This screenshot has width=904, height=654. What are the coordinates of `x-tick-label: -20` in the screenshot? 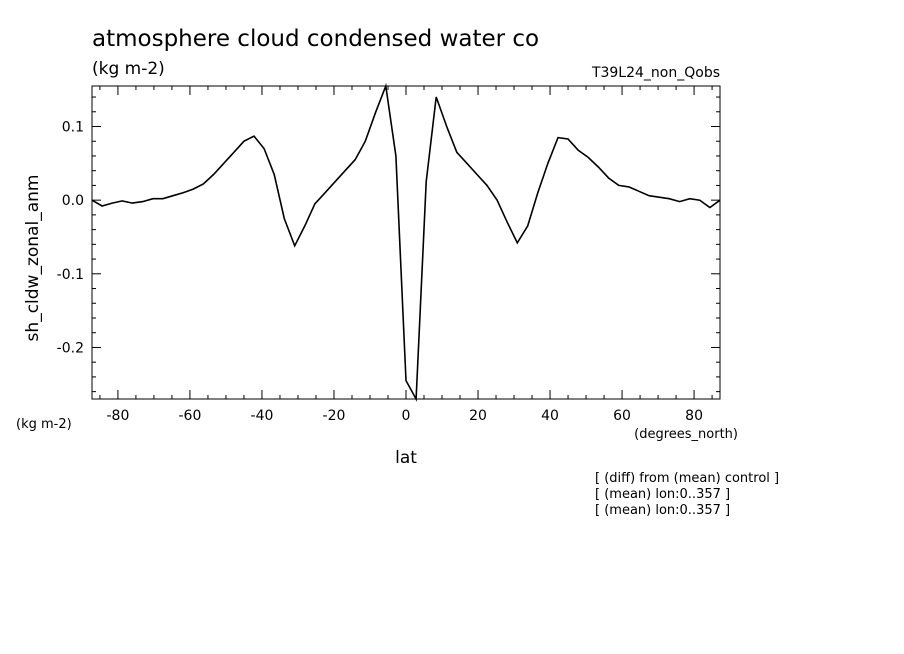 It's located at (334, 416).